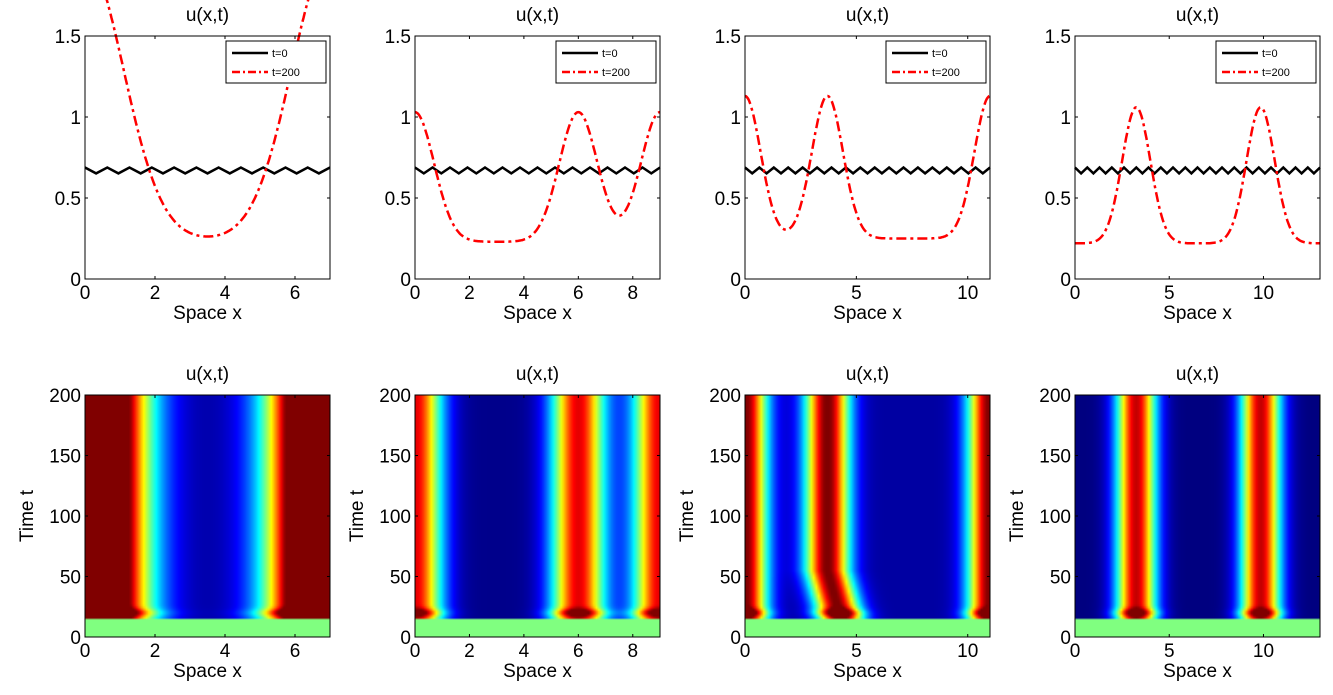  I want to click on heatmap-chart-1: 0 2 4 6 0 50 100 150 200 u(x,t) Space x Time t, so click(174, 523).